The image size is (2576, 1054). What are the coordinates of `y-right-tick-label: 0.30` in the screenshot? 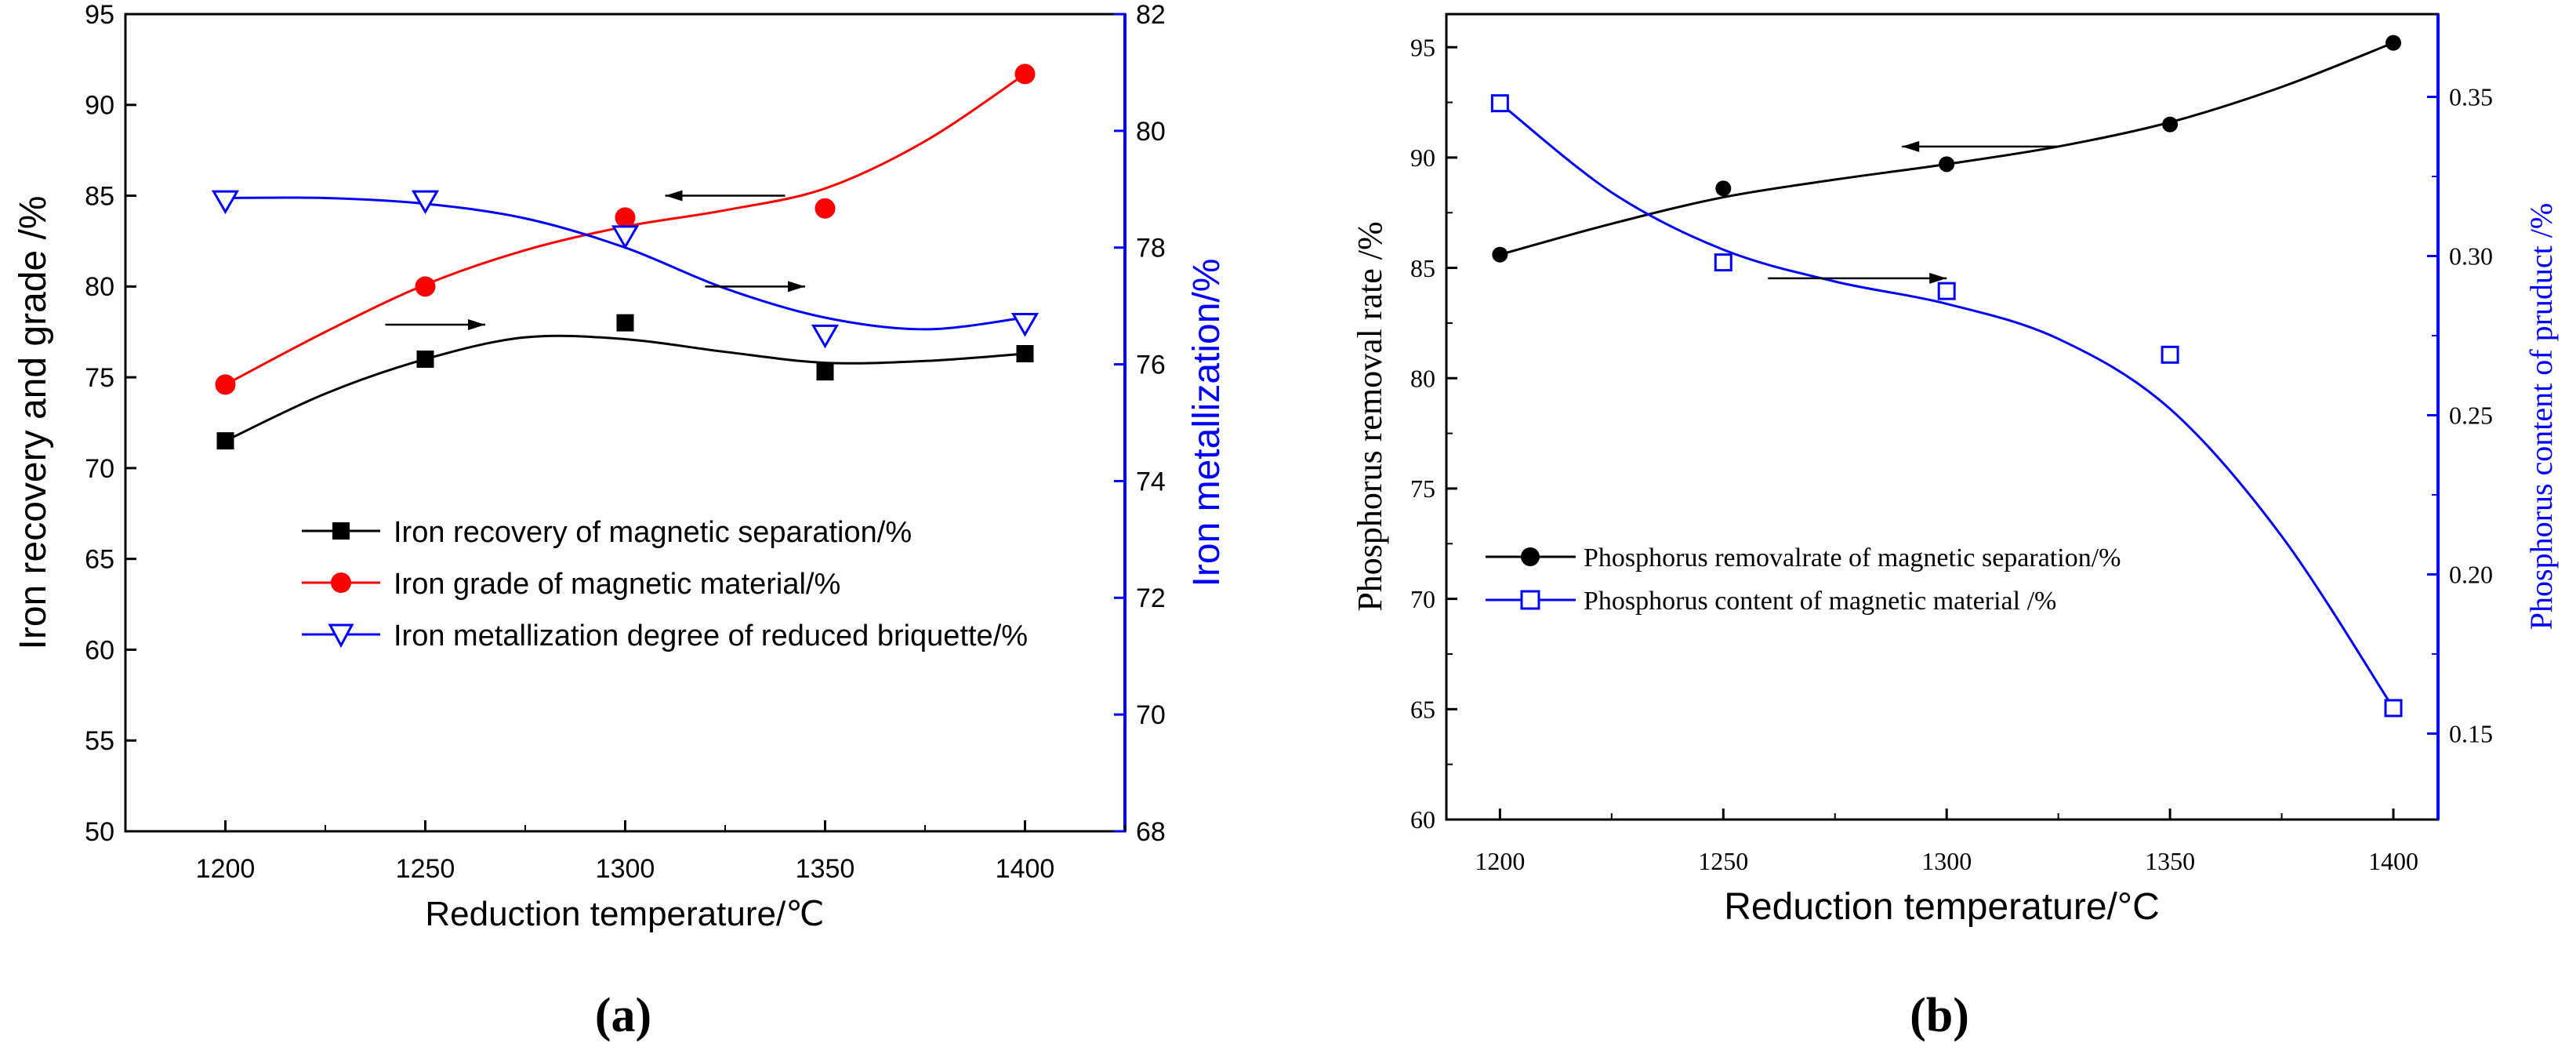 It's located at (2471, 256).